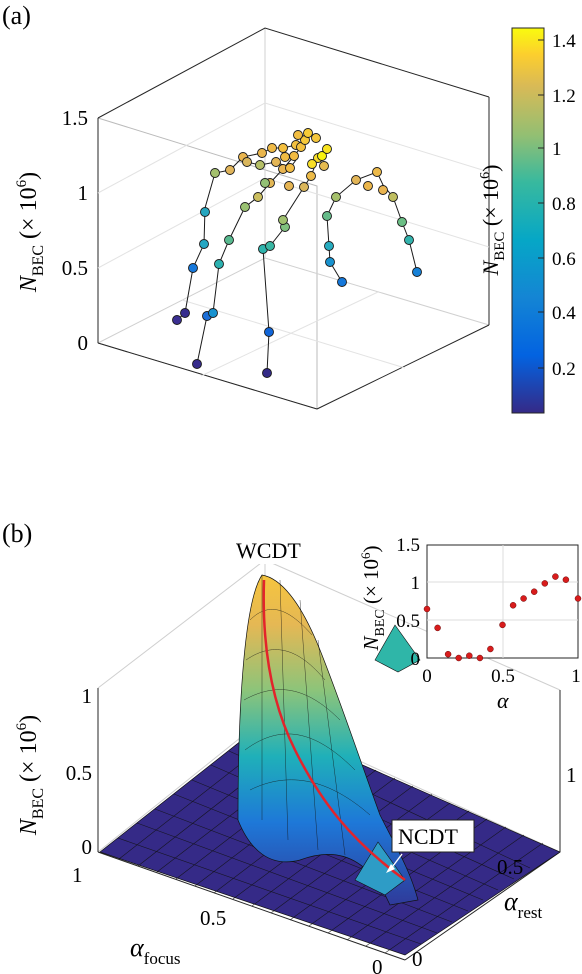 The width and height of the screenshot is (582, 974). What do you see at coordinates (503, 700) in the screenshot?
I see `inset-x-label: α` at bounding box center [503, 700].